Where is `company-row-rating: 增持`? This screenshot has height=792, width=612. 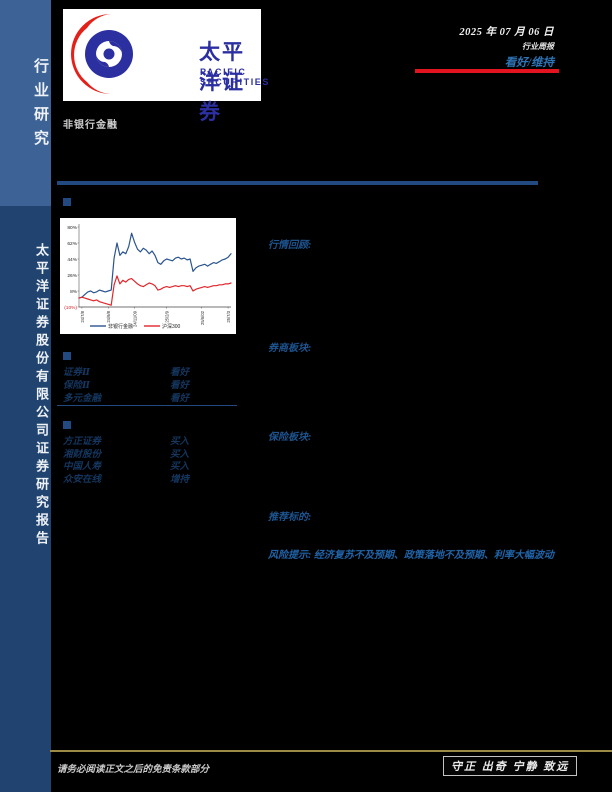 company-row-rating: 增持 is located at coordinates (180, 479).